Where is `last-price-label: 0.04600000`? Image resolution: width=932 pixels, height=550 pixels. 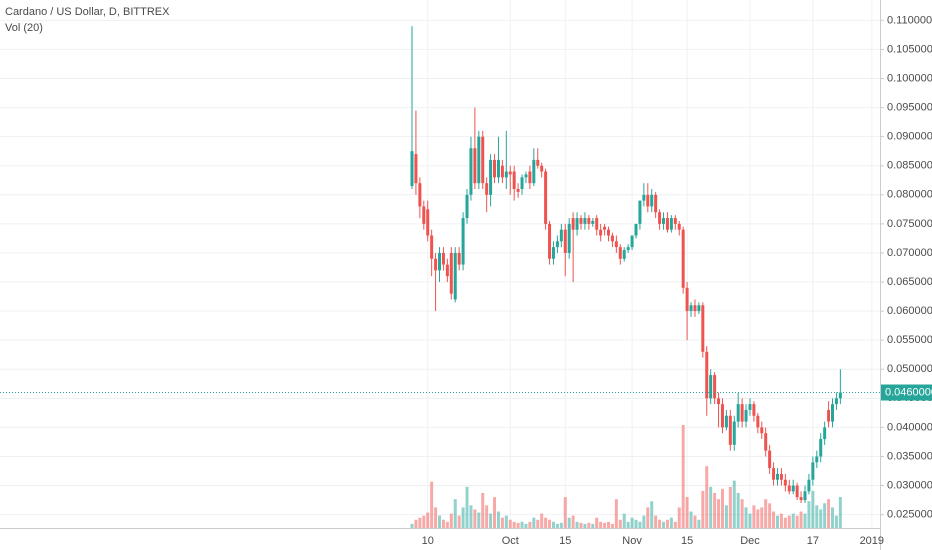 last-price-label: 0.04600000 is located at coordinates (908, 392).